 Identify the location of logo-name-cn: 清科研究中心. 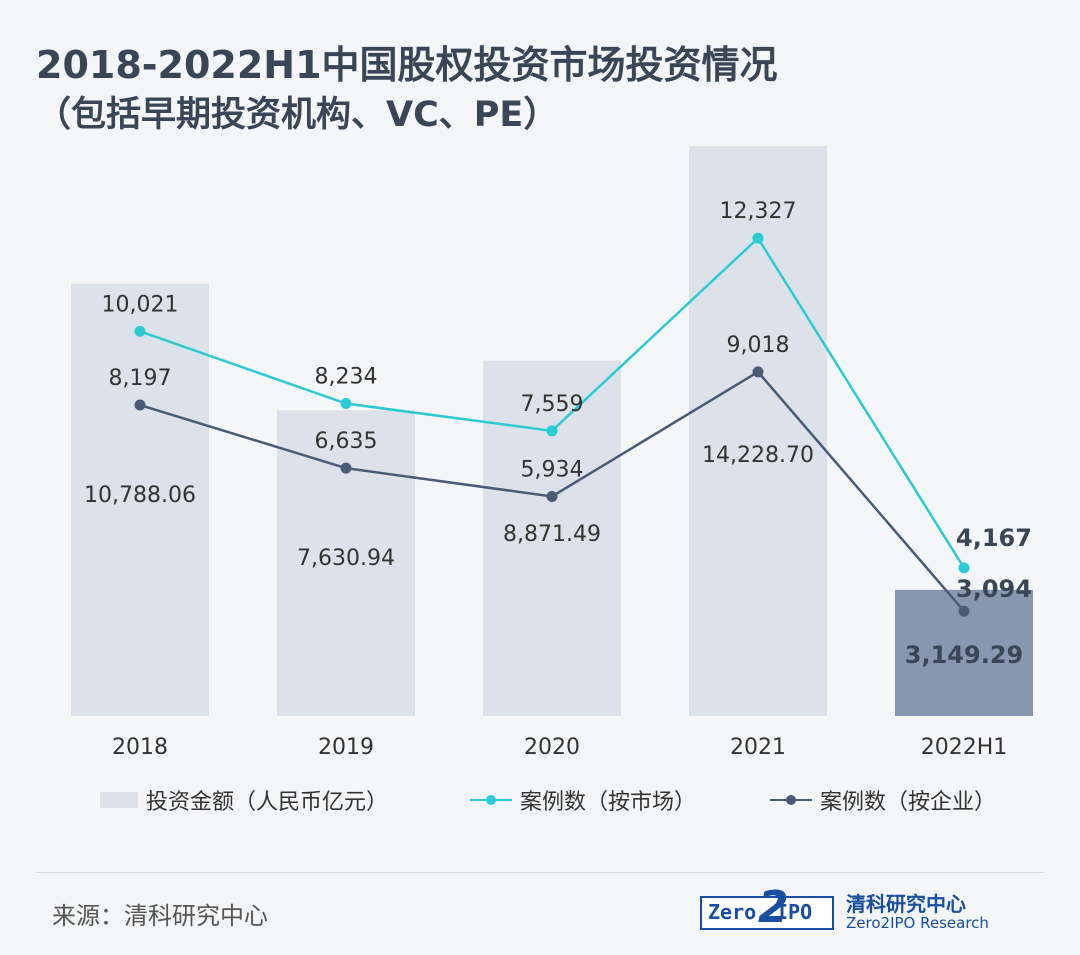
(906, 904).